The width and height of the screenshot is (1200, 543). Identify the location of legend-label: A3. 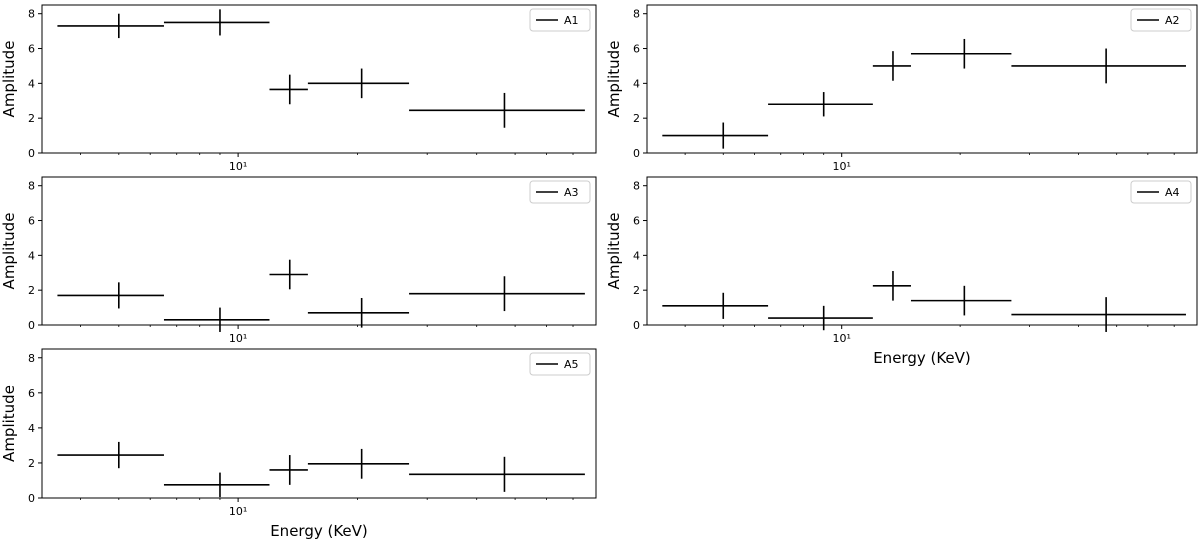
(571, 192).